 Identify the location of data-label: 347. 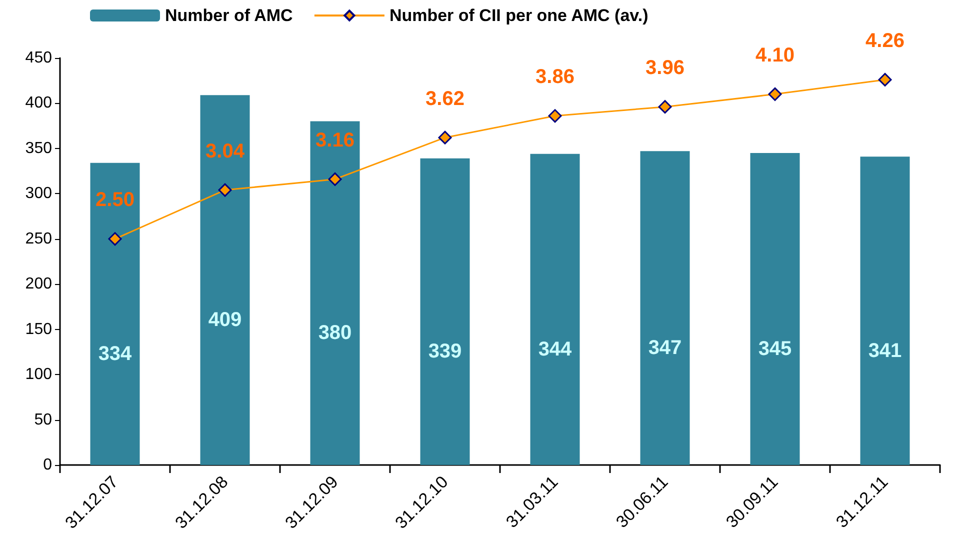
(665, 348).